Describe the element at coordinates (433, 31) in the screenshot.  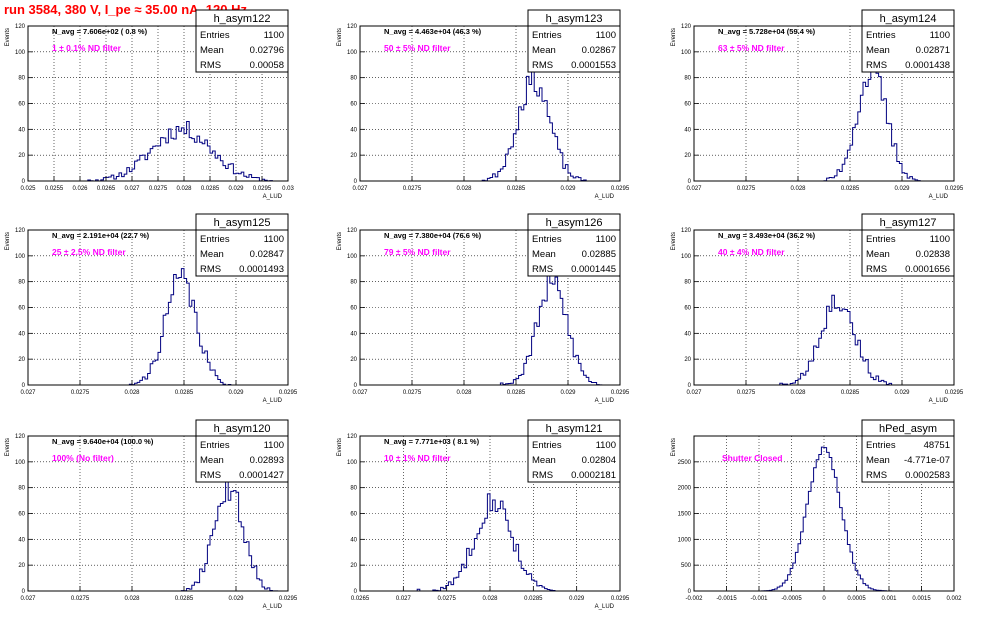
I see `navg-label: N_avg = 4.463e+04 (46.3 %)` at that location.